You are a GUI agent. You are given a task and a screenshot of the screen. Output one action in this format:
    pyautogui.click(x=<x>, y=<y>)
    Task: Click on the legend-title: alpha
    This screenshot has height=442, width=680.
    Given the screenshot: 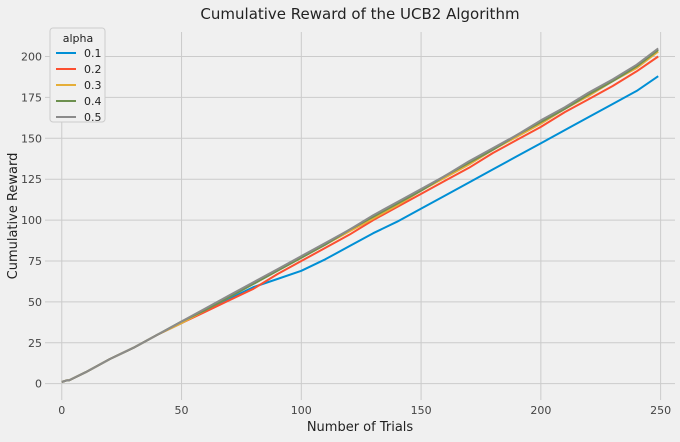 What is the action you would take?
    pyautogui.click(x=78, y=38)
    